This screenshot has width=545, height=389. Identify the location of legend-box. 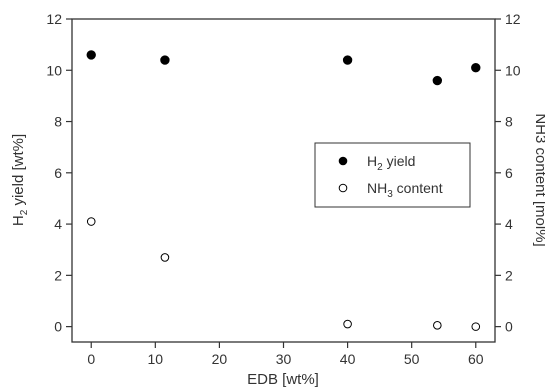
(392, 175).